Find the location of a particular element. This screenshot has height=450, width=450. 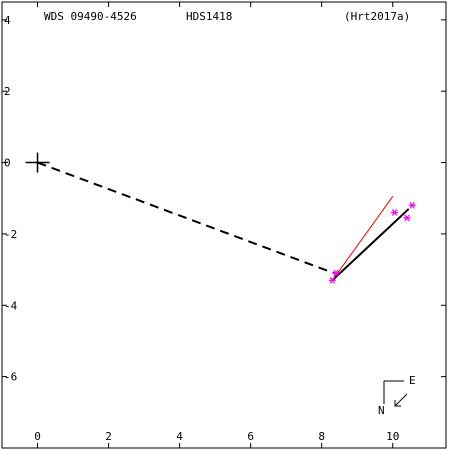

orbit-line is located at coordinates (370, 245).